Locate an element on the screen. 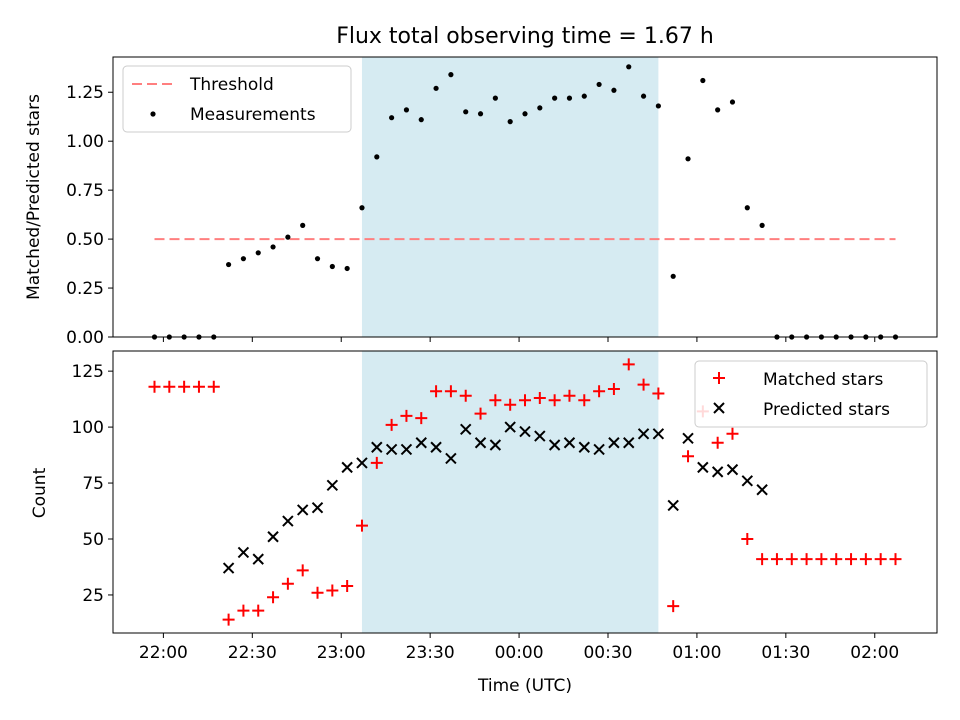  bottom-y-tick-label: 50 is located at coordinates (93, 540).